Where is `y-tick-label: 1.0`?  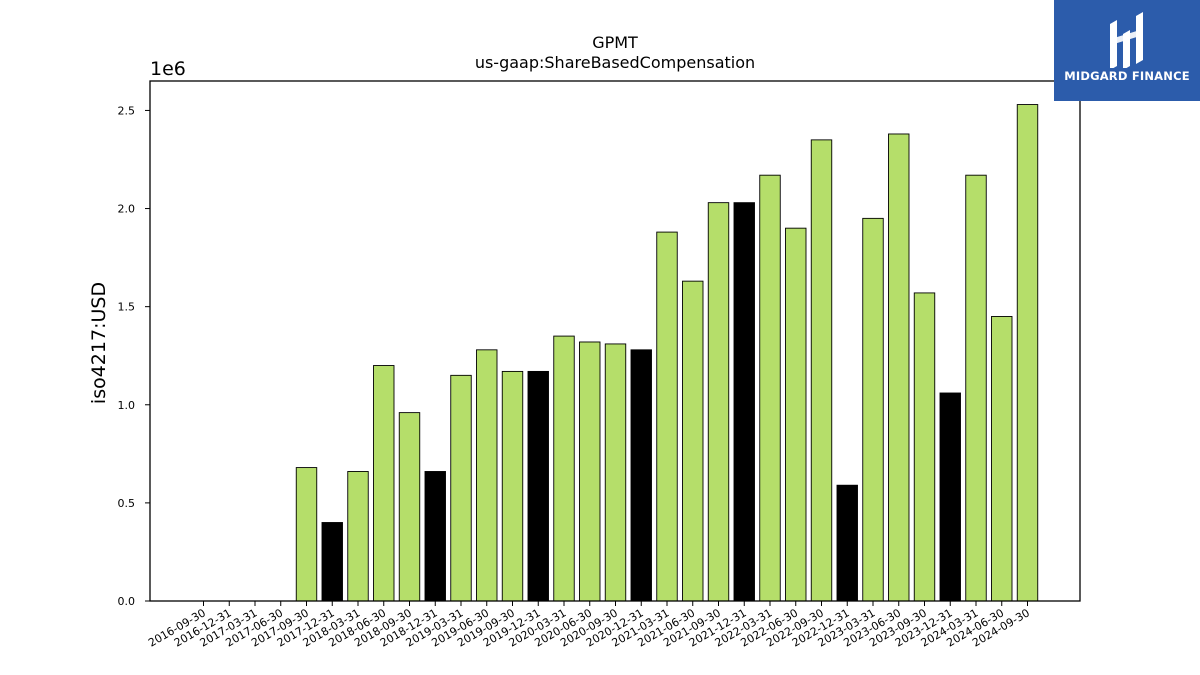 y-tick-label: 1.0 is located at coordinates (127, 405).